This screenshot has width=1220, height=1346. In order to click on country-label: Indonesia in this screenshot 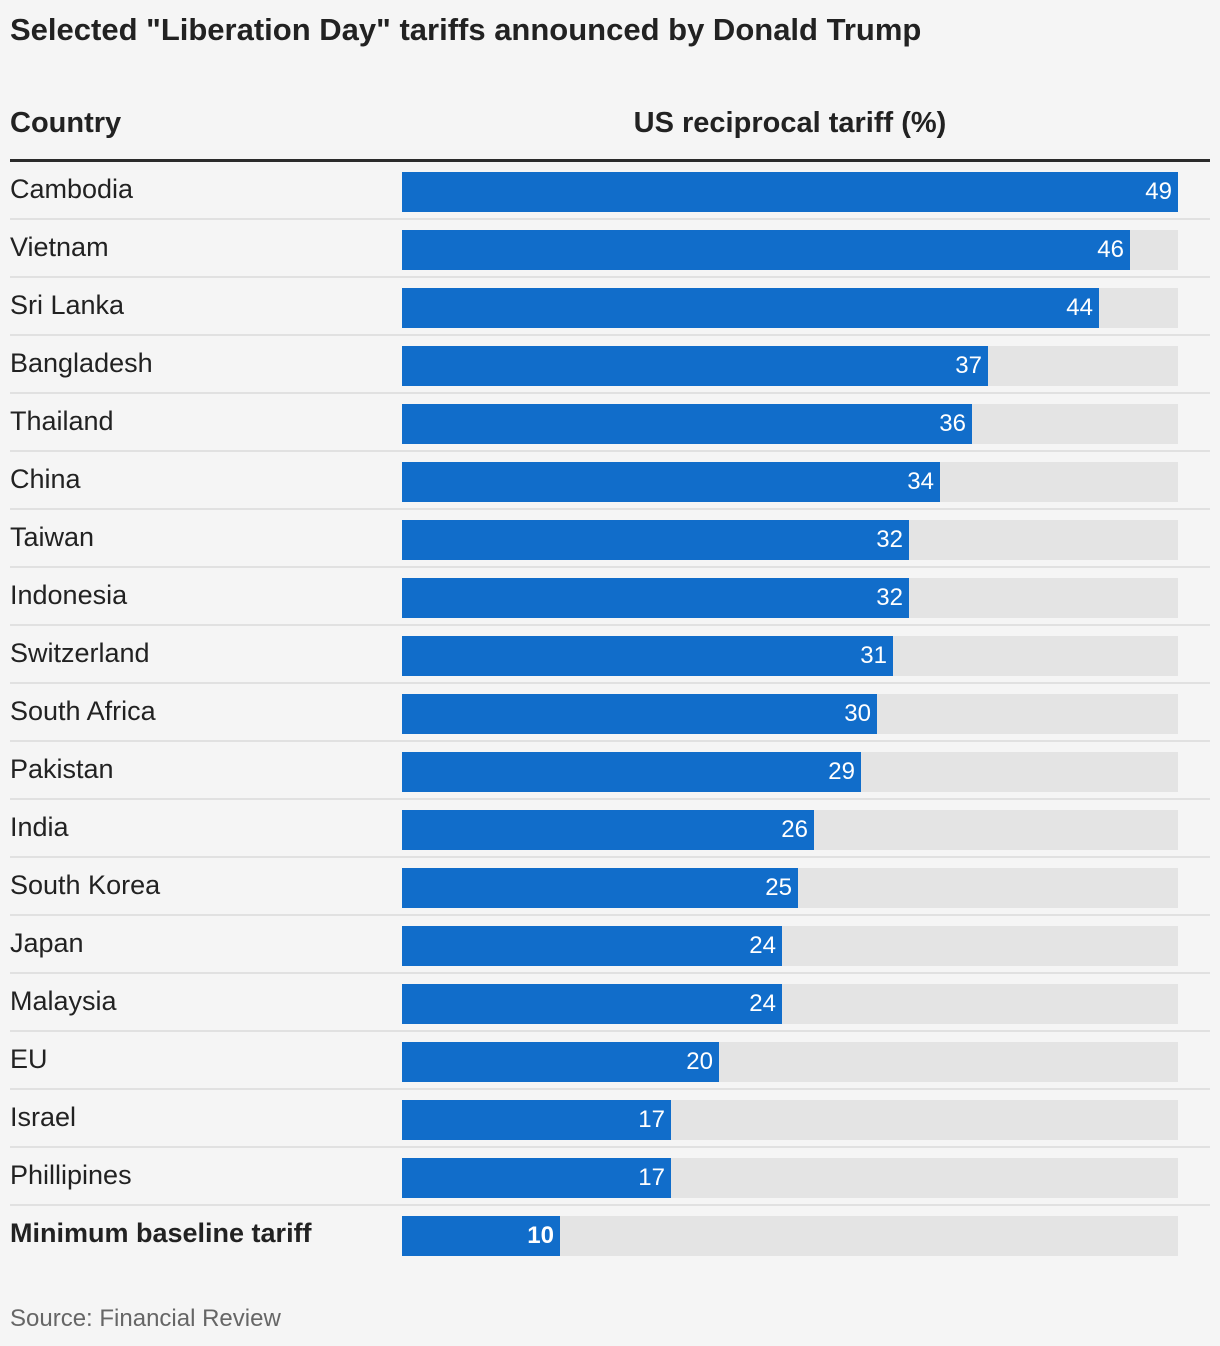, I will do `click(69, 595)`.